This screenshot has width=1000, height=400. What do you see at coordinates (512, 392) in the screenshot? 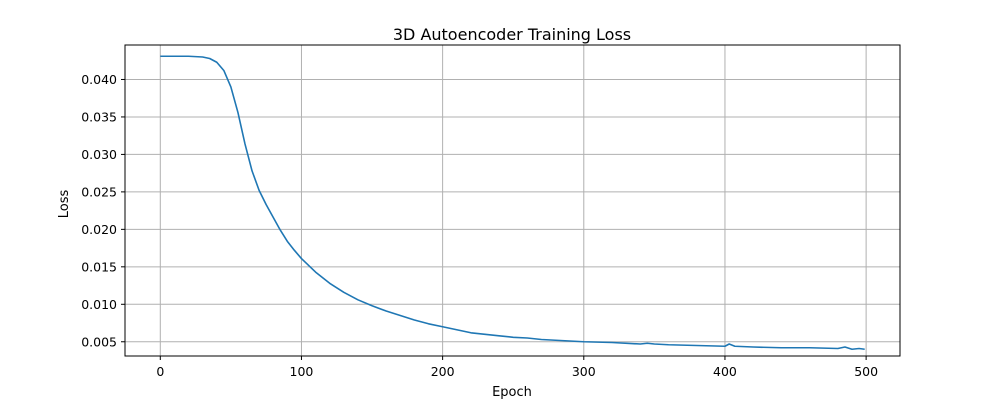
I see `x-axis-label: Epoch` at bounding box center [512, 392].